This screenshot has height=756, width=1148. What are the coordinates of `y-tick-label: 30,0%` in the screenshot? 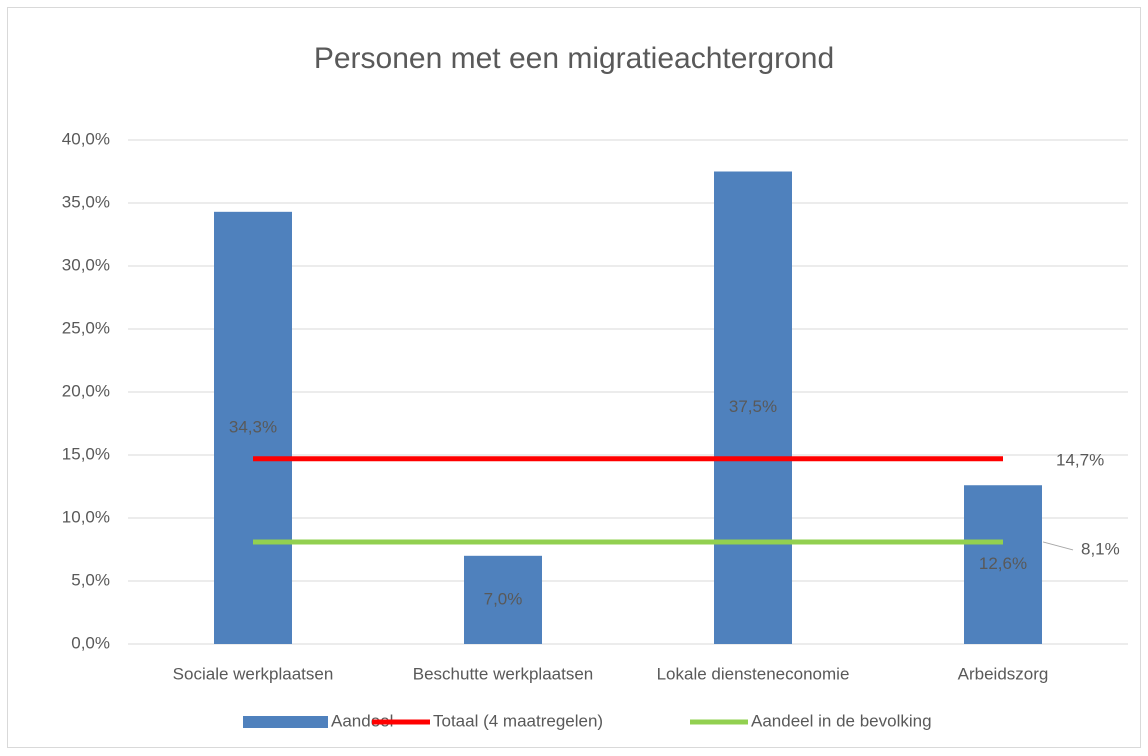 It's located at (86, 264).